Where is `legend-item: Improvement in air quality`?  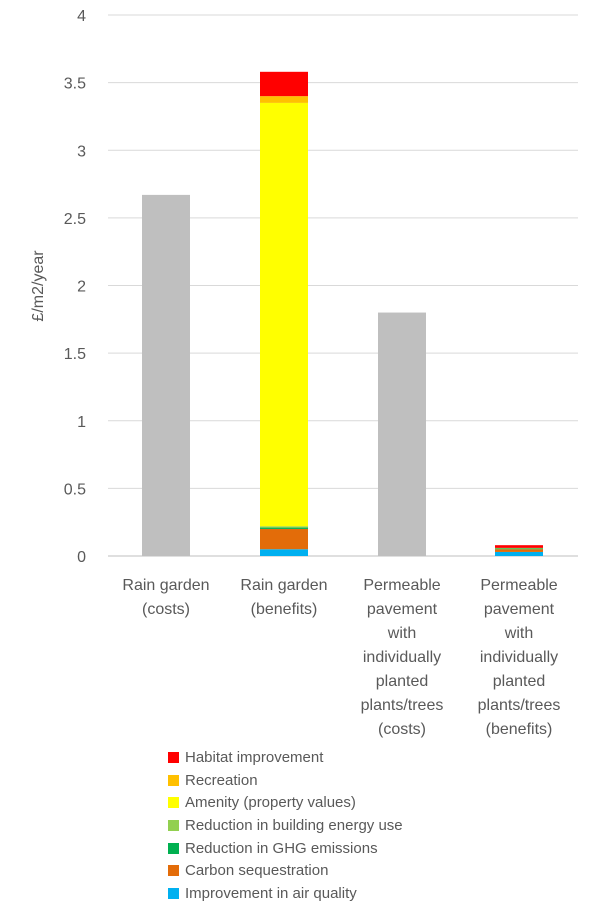 legend-item: Improvement in air quality is located at coordinates (285, 893).